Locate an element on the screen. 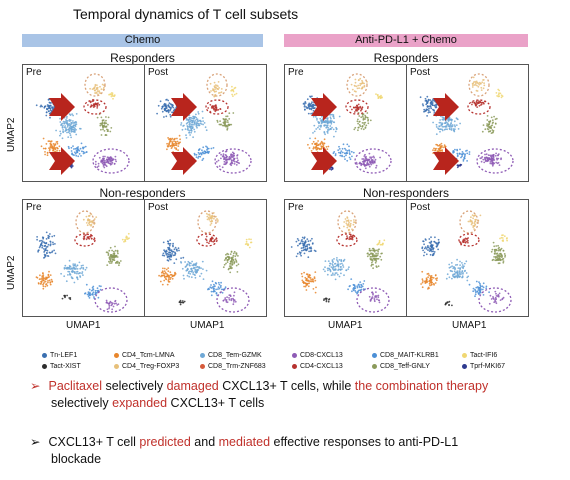 This screenshot has width=570, height=480. legend-item: Tact-XIST is located at coordinates (61, 366).